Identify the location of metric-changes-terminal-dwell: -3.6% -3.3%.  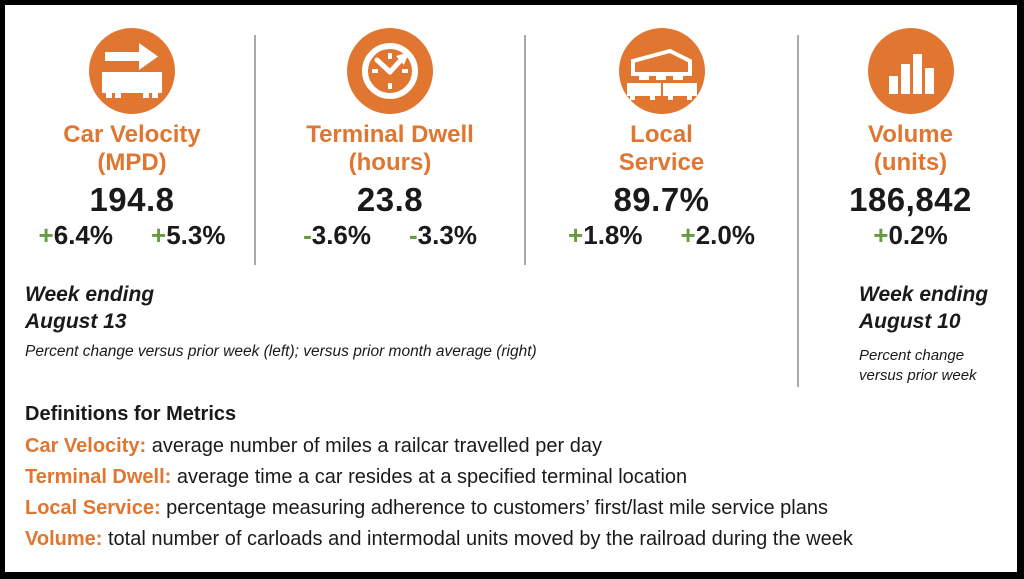
(390, 235).